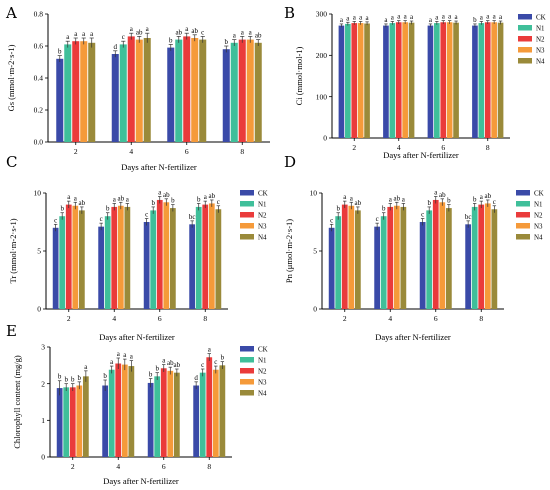  Describe the element at coordinates (247, 393) in the screenshot. I see `legend-swatch-n4` at that location.